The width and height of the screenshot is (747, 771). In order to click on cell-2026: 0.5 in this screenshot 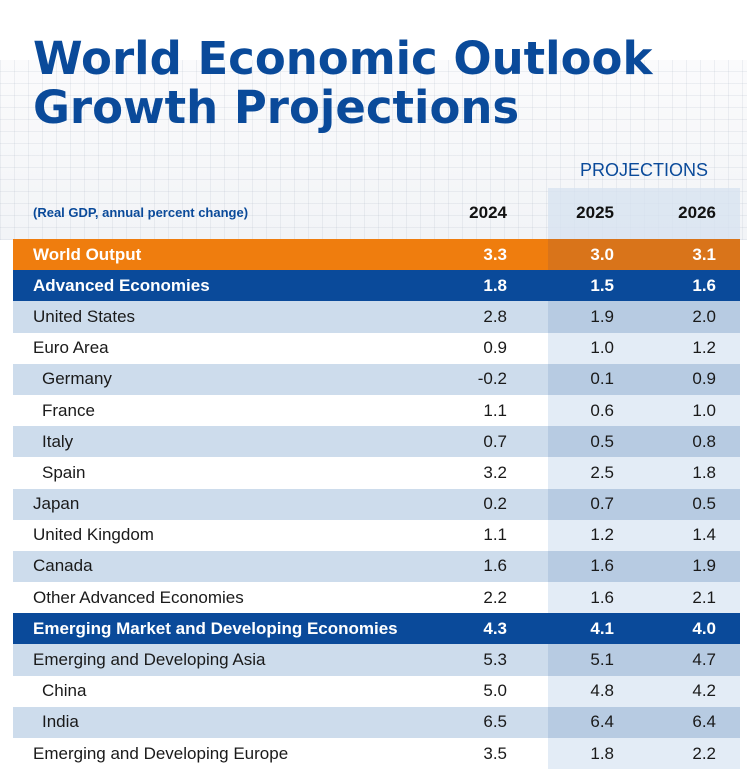, I will do `click(704, 504)`.